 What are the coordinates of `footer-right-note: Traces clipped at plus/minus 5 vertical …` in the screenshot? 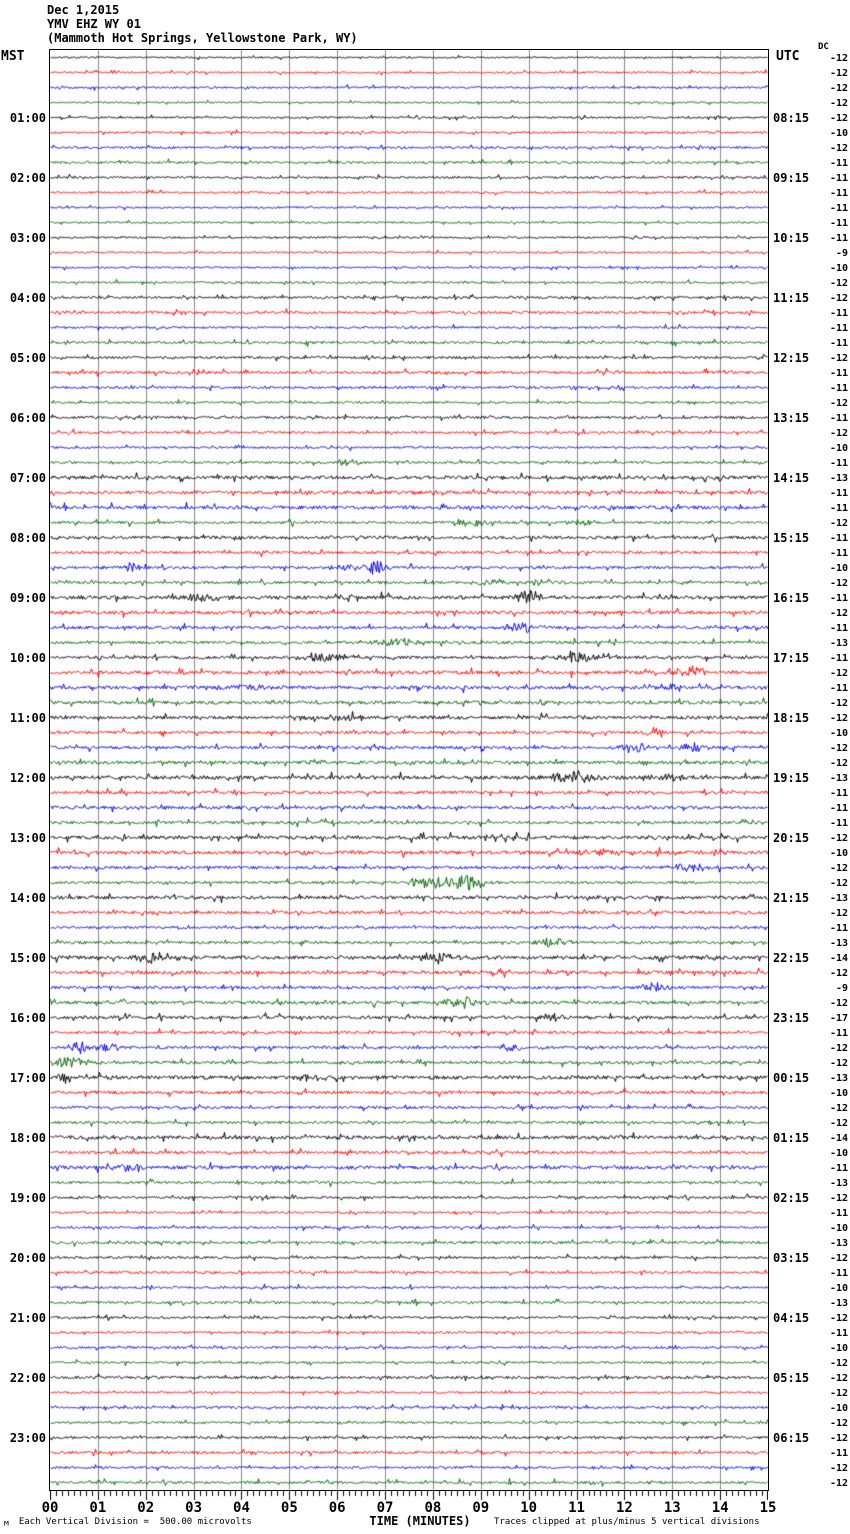 It's located at (627, 1522).